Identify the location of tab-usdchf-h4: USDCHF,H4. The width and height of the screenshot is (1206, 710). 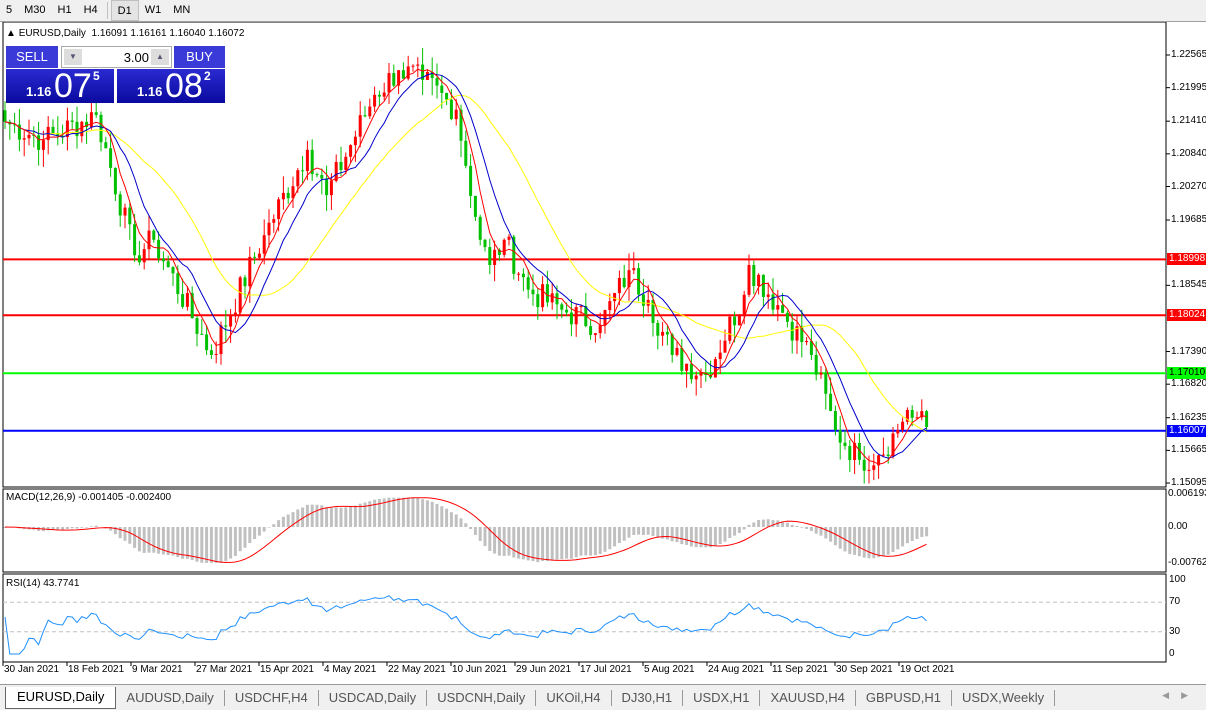
(272, 697).